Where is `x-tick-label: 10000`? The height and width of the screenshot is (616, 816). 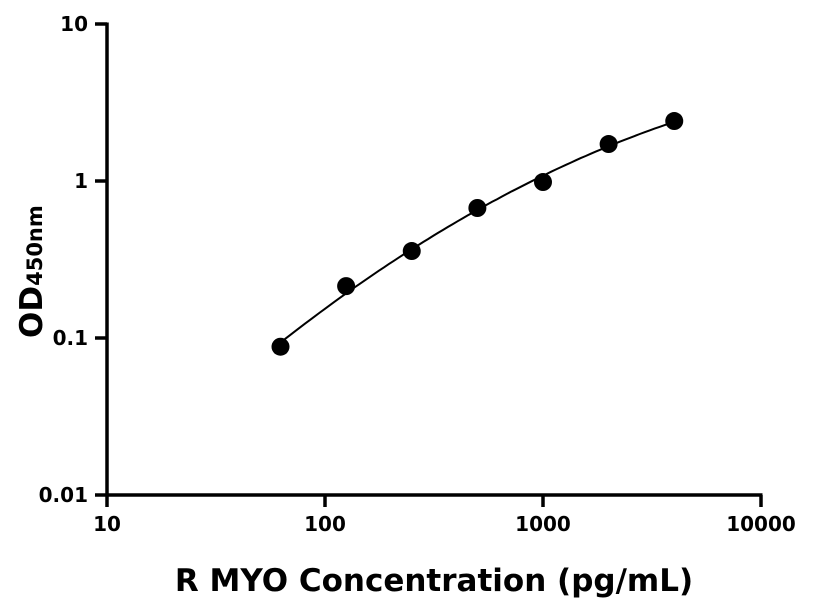 x-tick-label: 10000 is located at coordinates (761, 524).